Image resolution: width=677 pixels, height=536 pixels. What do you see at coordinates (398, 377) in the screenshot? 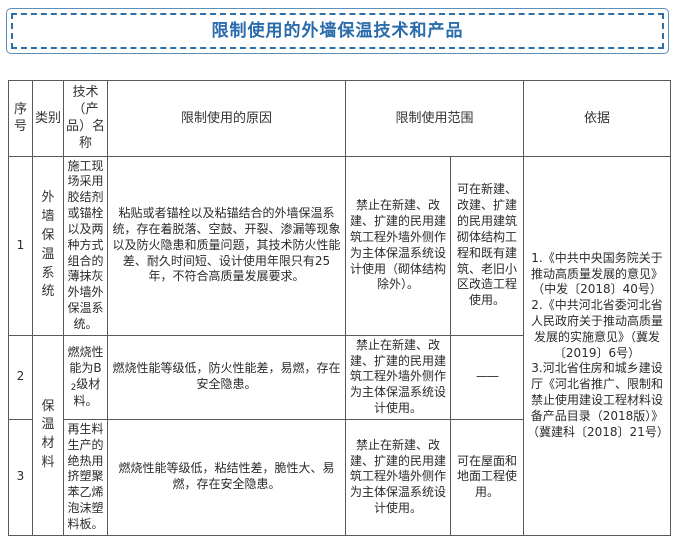
I see `row-2-scope-prohibited: 禁止在新建、改建、扩建的民用建筑工程外墙外侧作为主体保温系统设计使用。` at bounding box center [398, 377].